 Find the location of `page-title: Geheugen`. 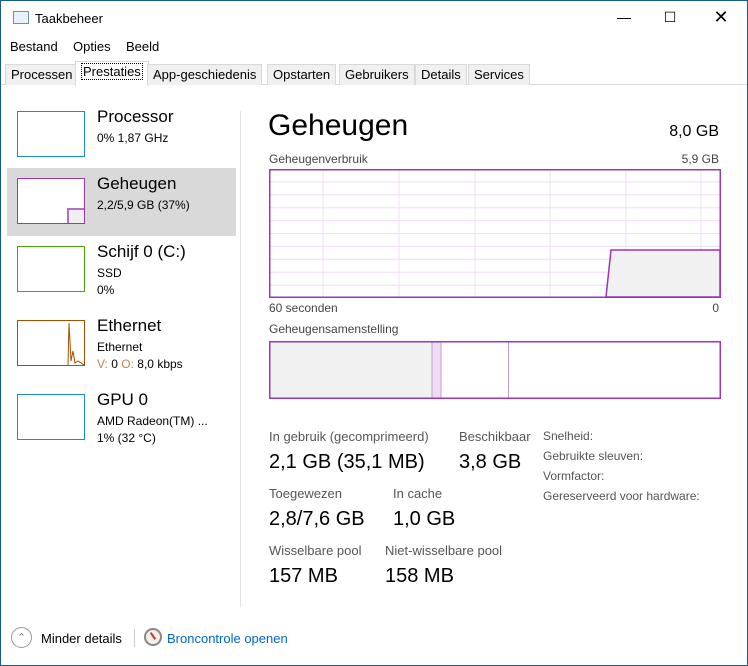

page-title: Geheugen is located at coordinates (338, 125).